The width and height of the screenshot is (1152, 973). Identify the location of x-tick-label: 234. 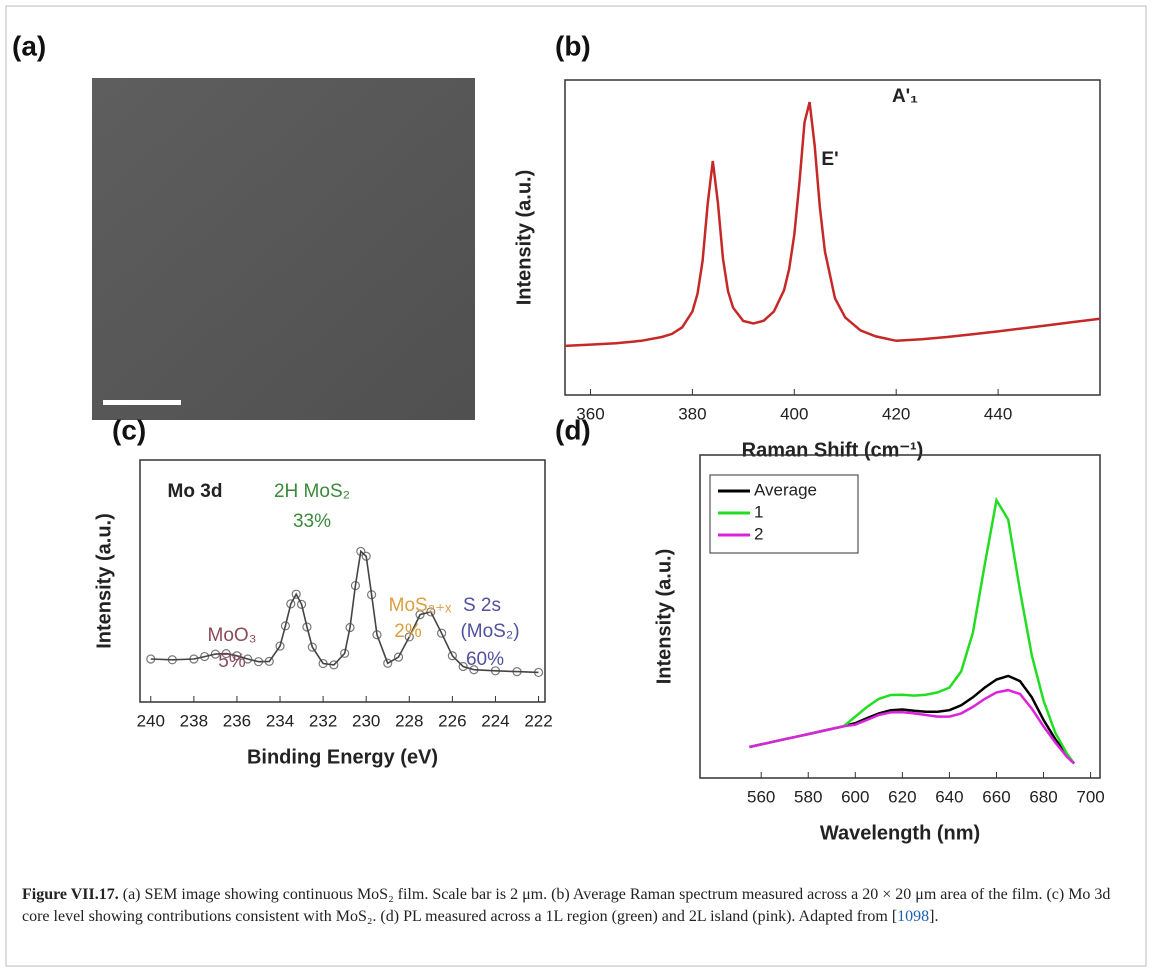
(280, 720).